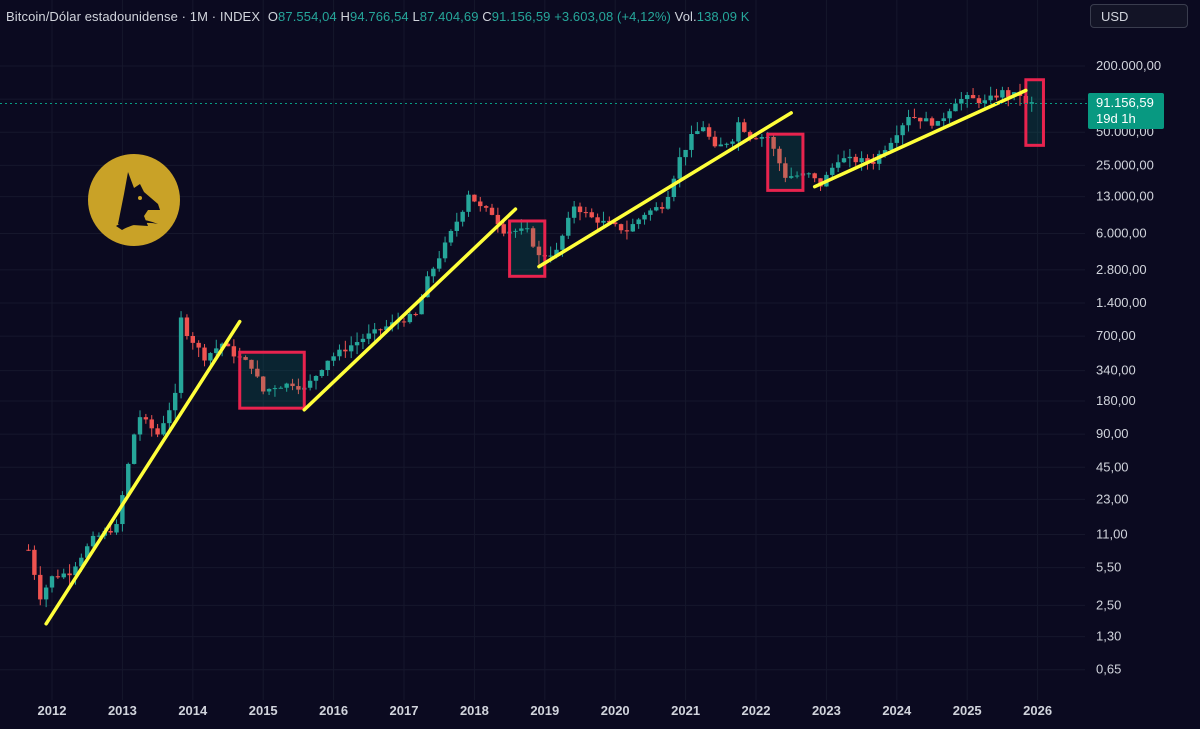 The image size is (1200, 729). Describe the element at coordinates (474, 710) in the screenshot. I see `time-tick-label: 2018` at that location.